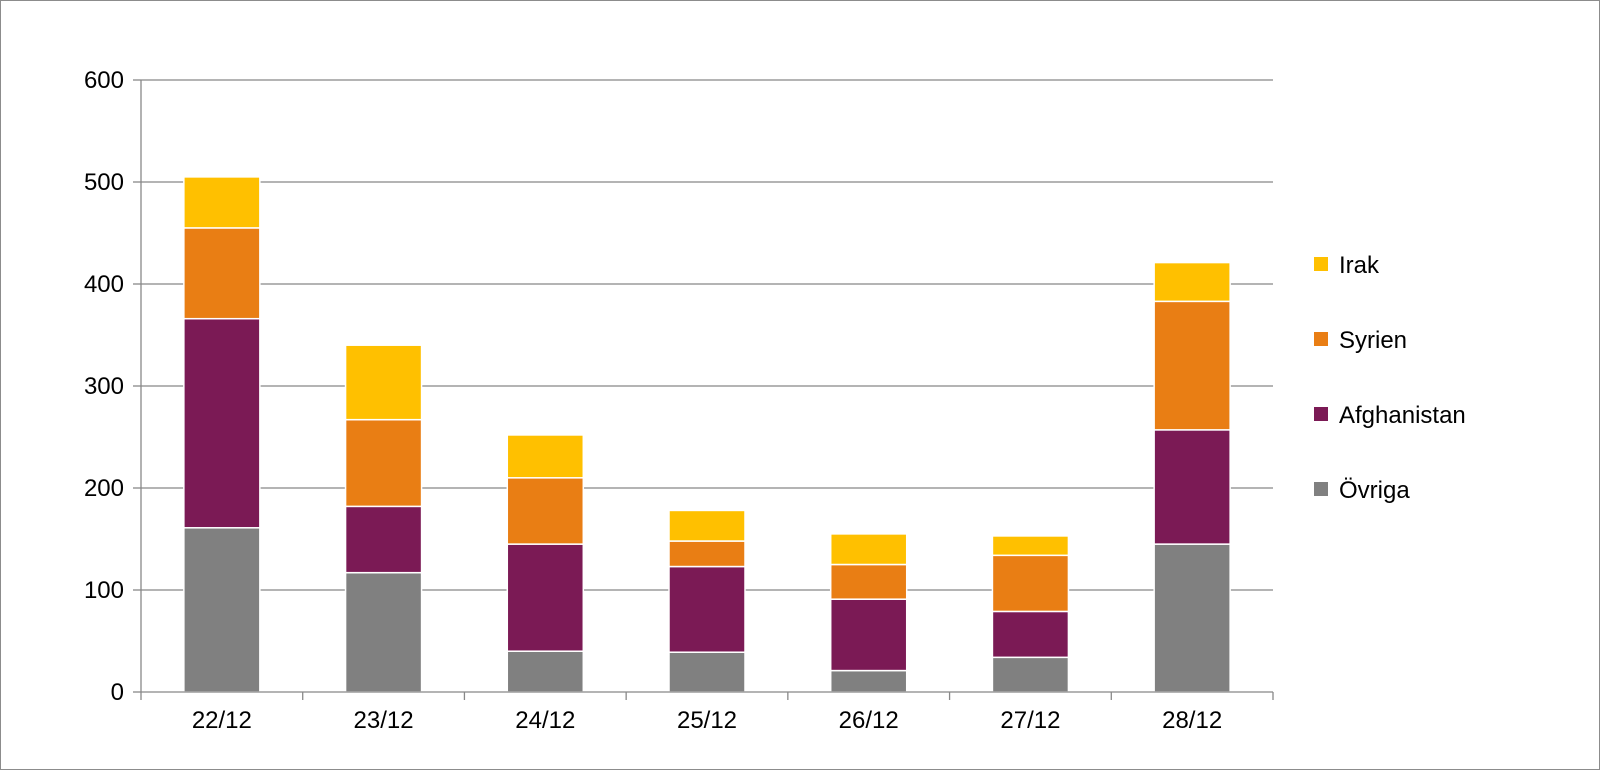 The height and width of the screenshot is (770, 1600). I want to click on y-tick-label: 600, so click(104, 80).